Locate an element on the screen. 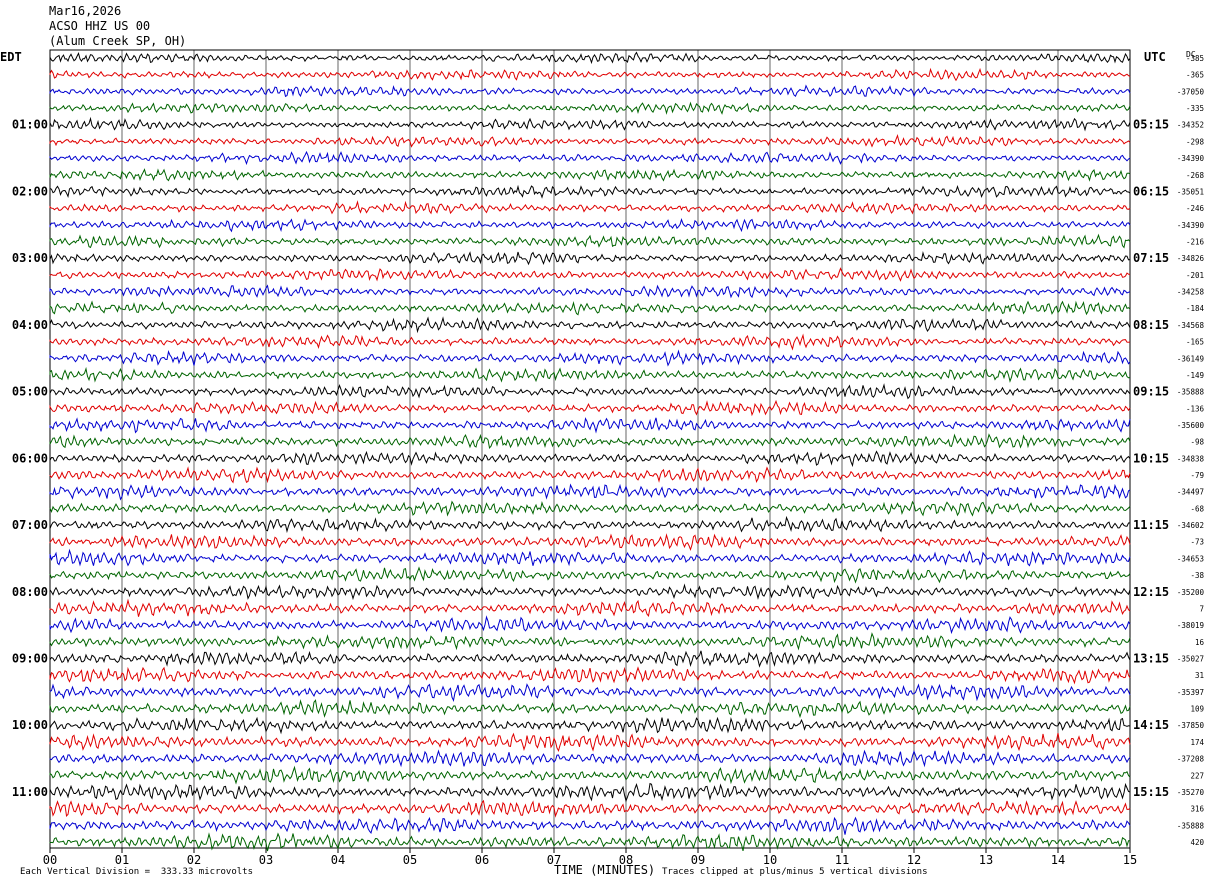 The image size is (1210, 886). left-hour-label: 01:00 is located at coordinates (30, 125).